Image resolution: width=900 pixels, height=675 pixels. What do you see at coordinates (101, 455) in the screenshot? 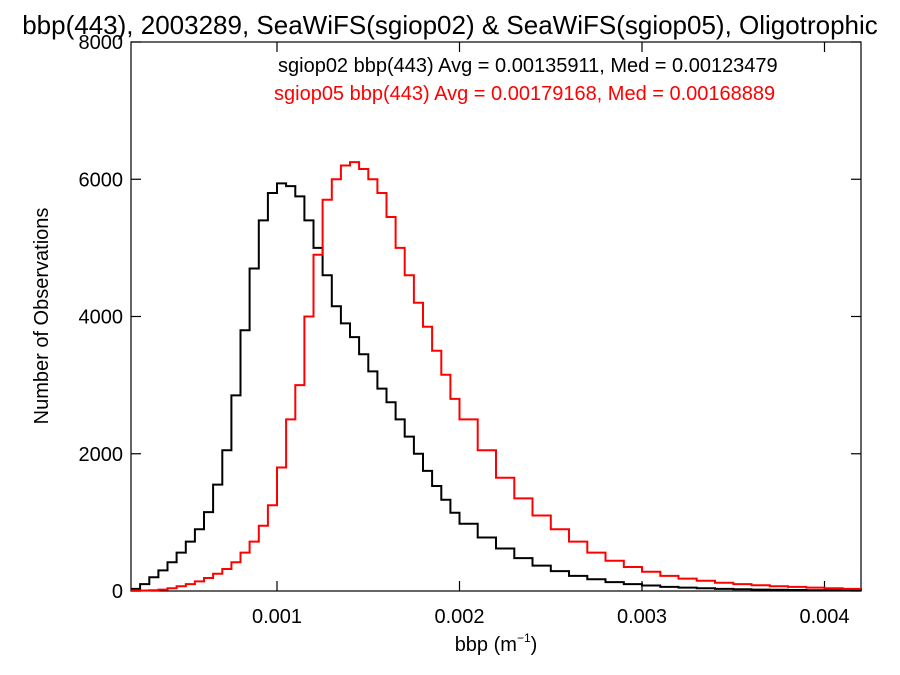
I see `y-tick-label: 2000` at bounding box center [101, 455].